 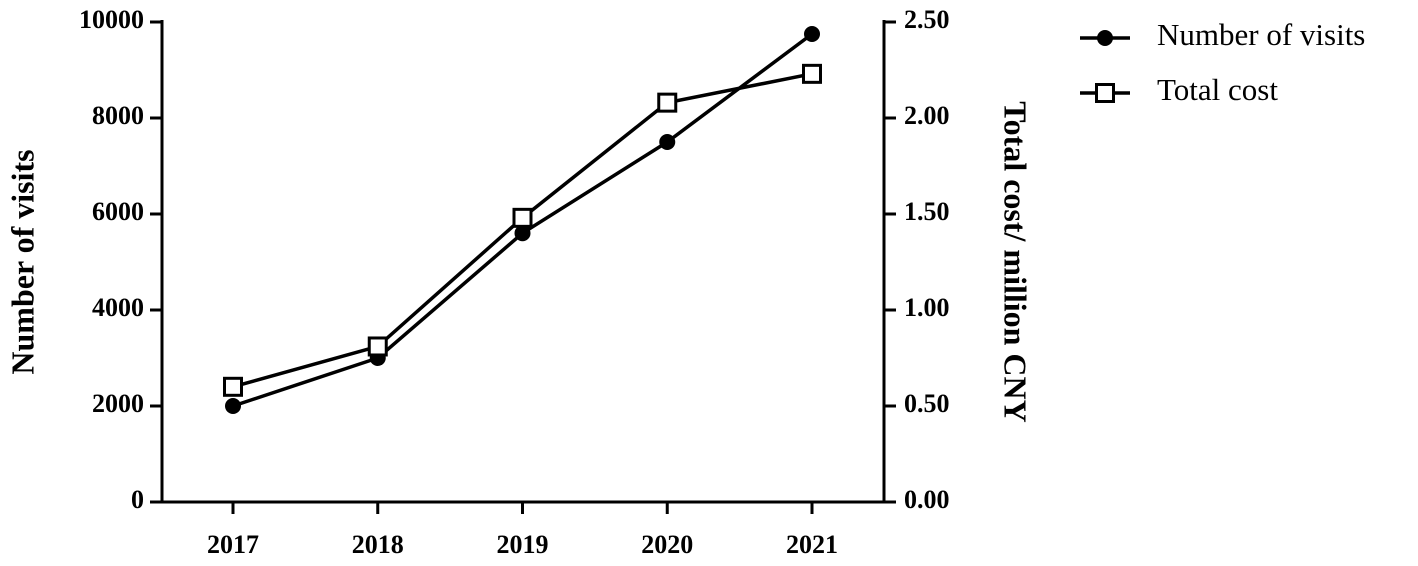 I want to click on y-axis-label: Number of visits, so click(x=22, y=261).